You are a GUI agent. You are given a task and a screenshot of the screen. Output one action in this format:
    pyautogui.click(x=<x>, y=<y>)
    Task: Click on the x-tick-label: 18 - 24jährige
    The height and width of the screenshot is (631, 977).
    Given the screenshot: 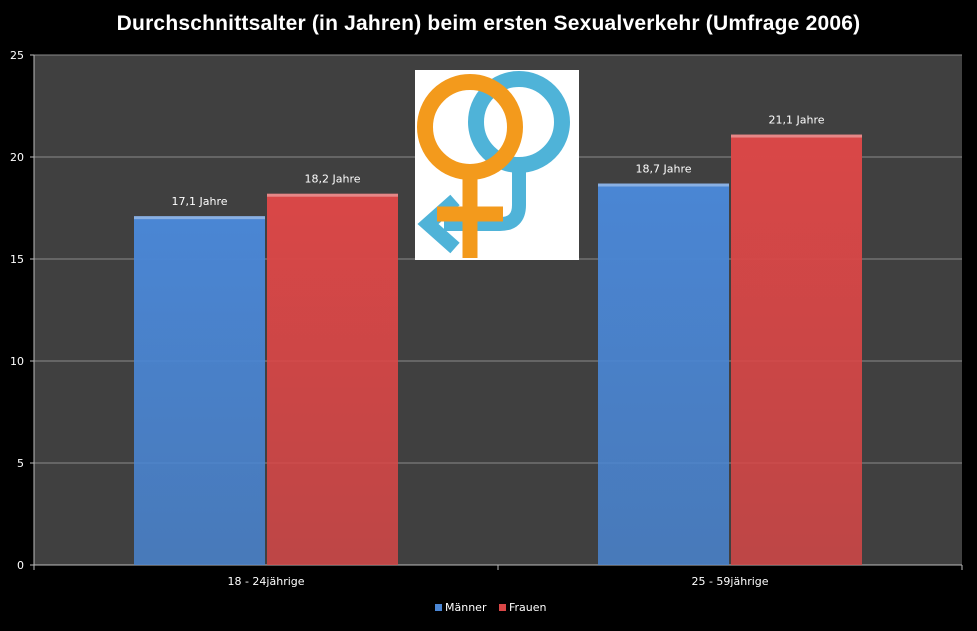 What is the action you would take?
    pyautogui.click(x=265, y=581)
    